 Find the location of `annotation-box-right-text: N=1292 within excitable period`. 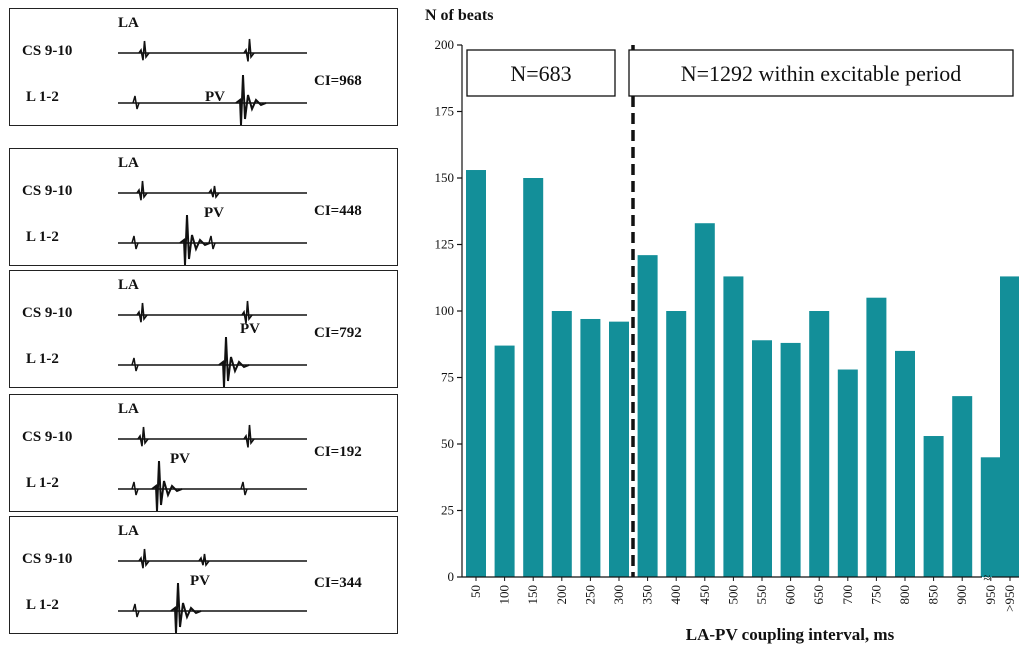

annotation-box-right-text: N=1292 within excitable period is located at coordinates (821, 73).